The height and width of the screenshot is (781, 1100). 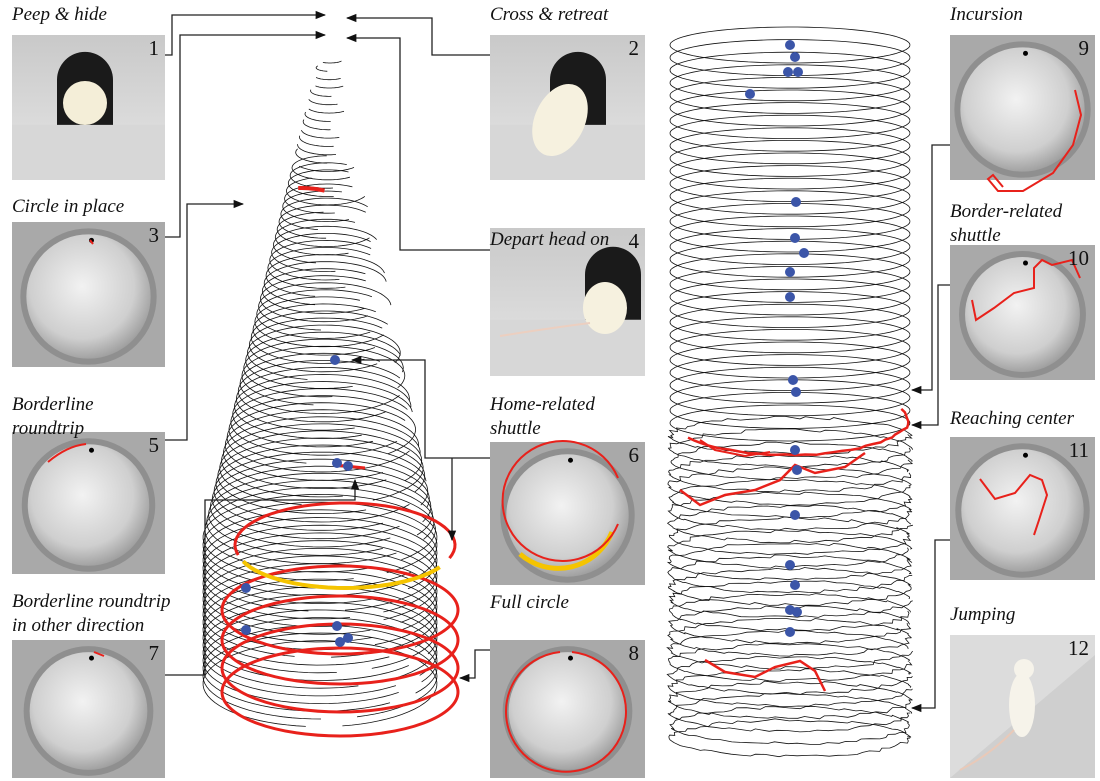 What do you see at coordinates (59, 14) in the screenshot?
I see `panel-title: Peep & hide` at bounding box center [59, 14].